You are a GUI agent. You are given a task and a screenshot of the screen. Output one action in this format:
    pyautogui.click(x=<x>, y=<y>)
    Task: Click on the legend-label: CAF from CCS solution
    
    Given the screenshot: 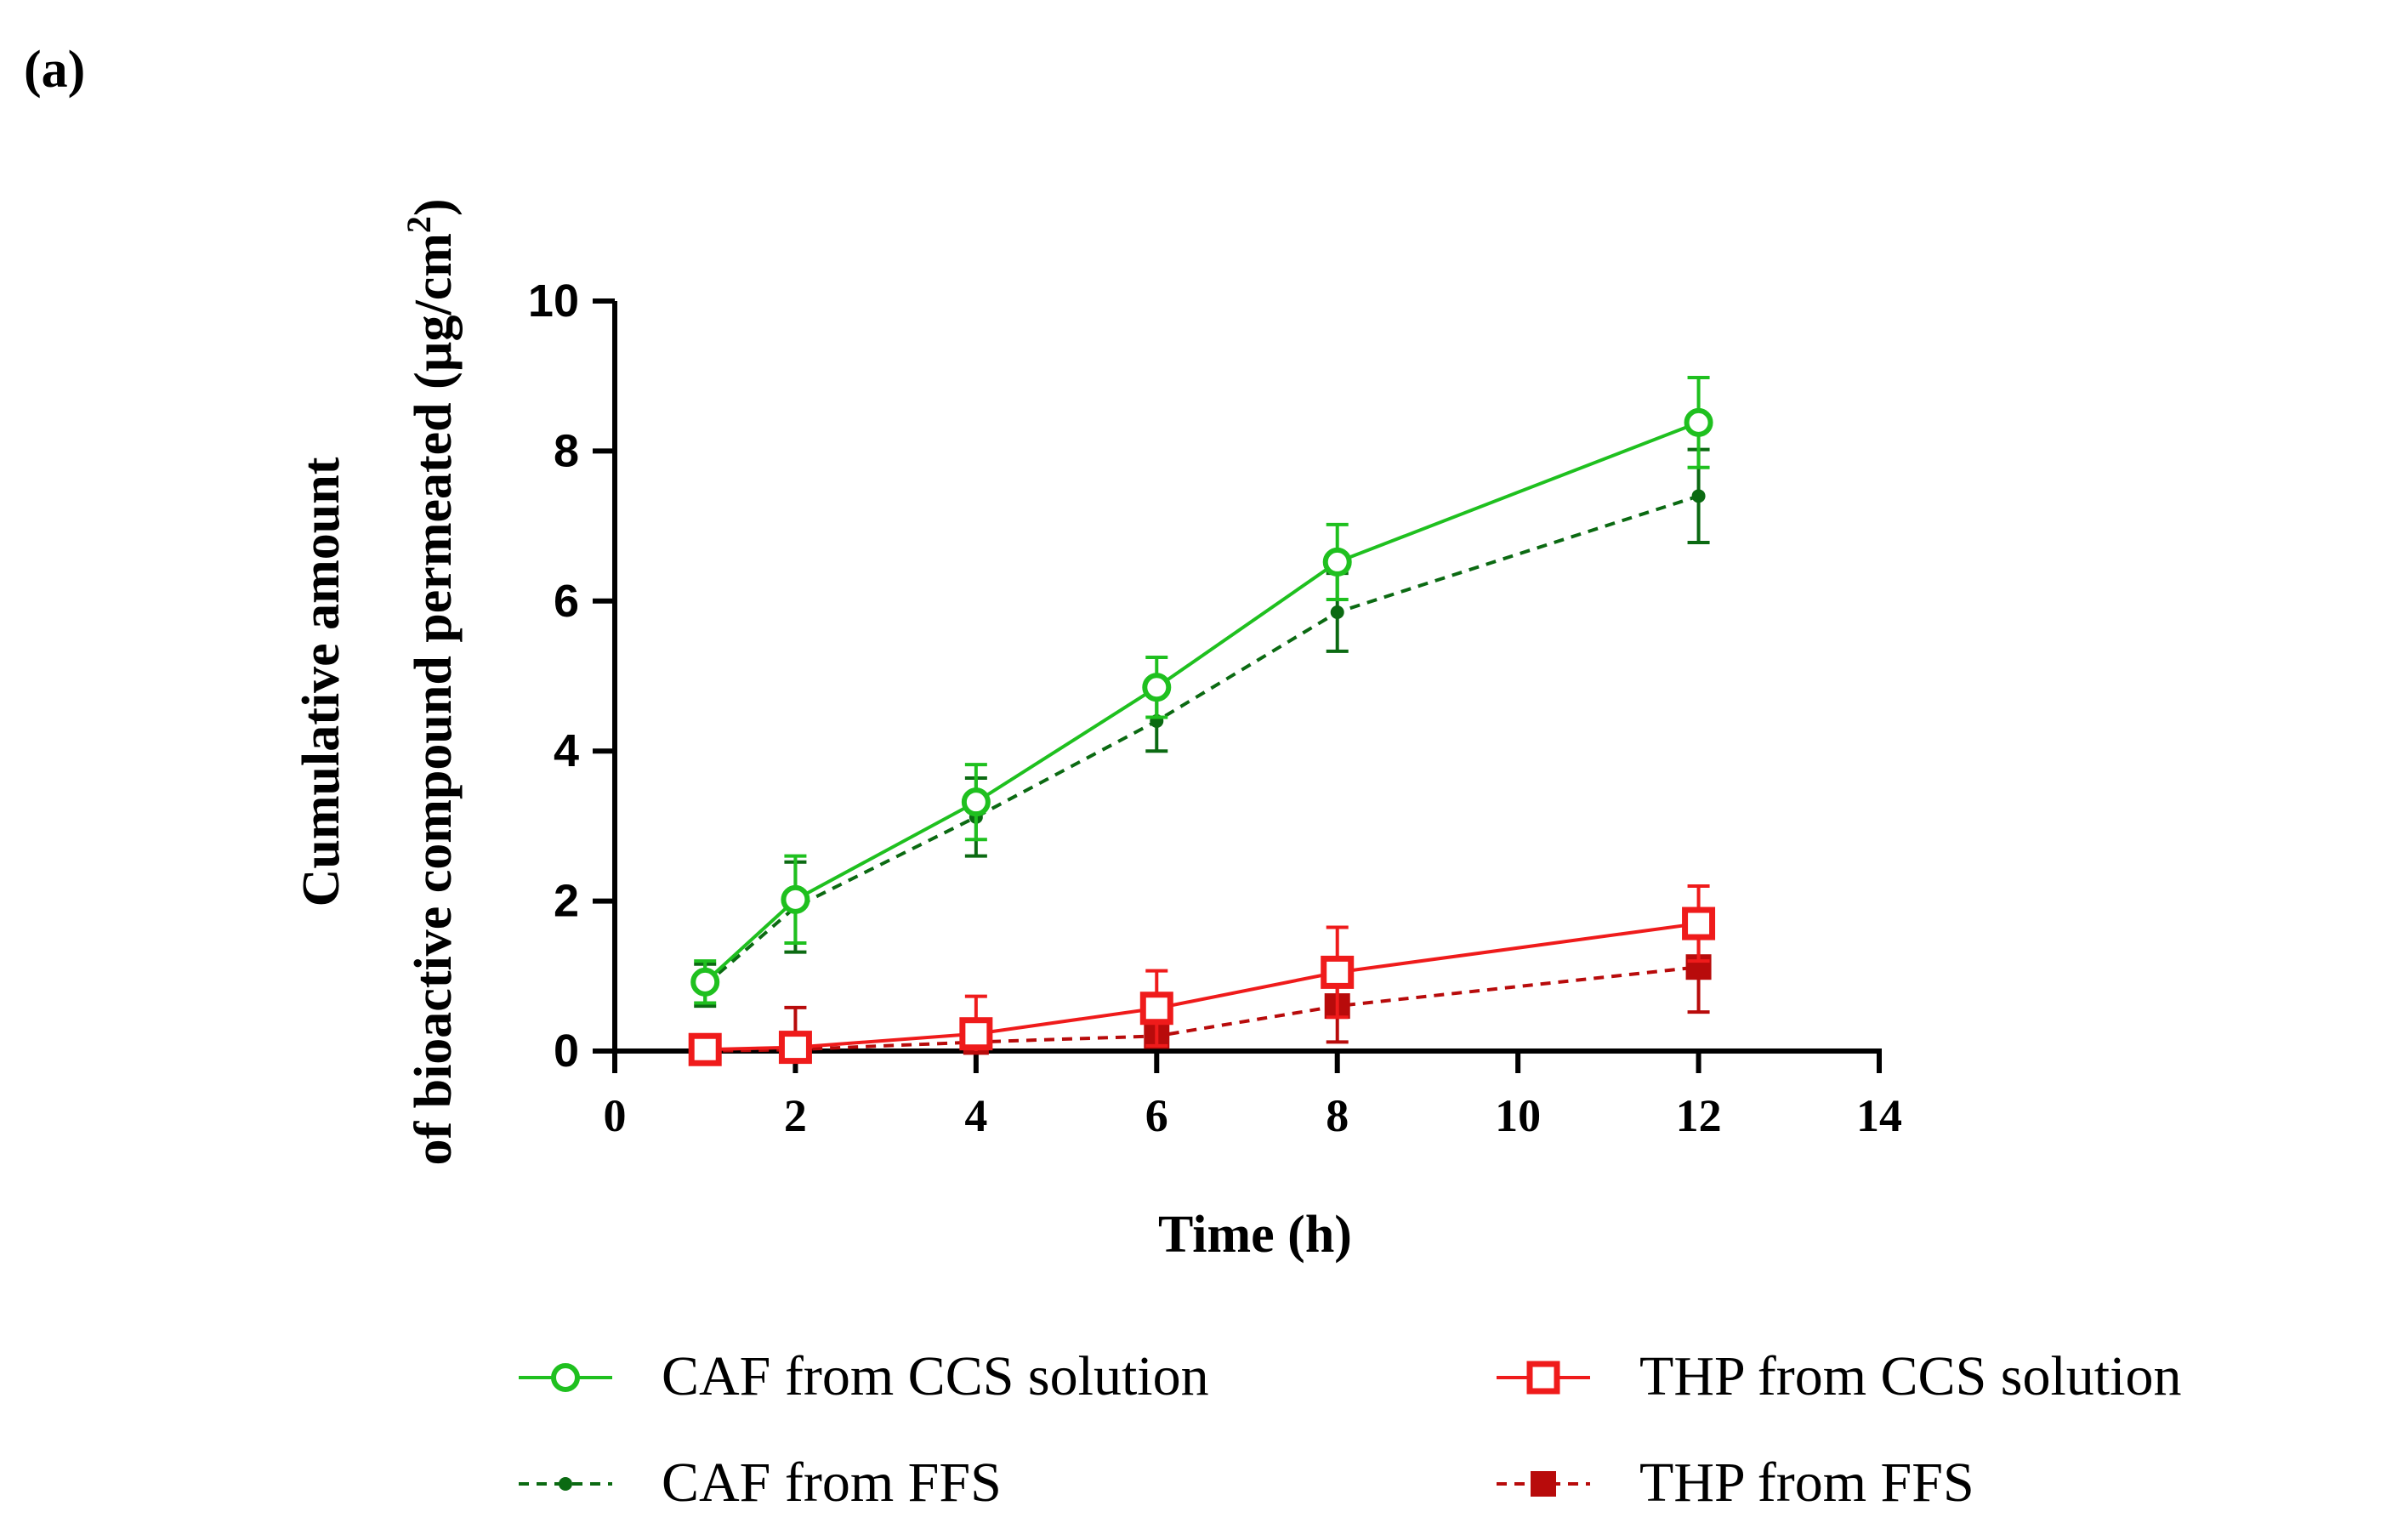 What is the action you would take?
    pyautogui.click(x=936, y=1376)
    